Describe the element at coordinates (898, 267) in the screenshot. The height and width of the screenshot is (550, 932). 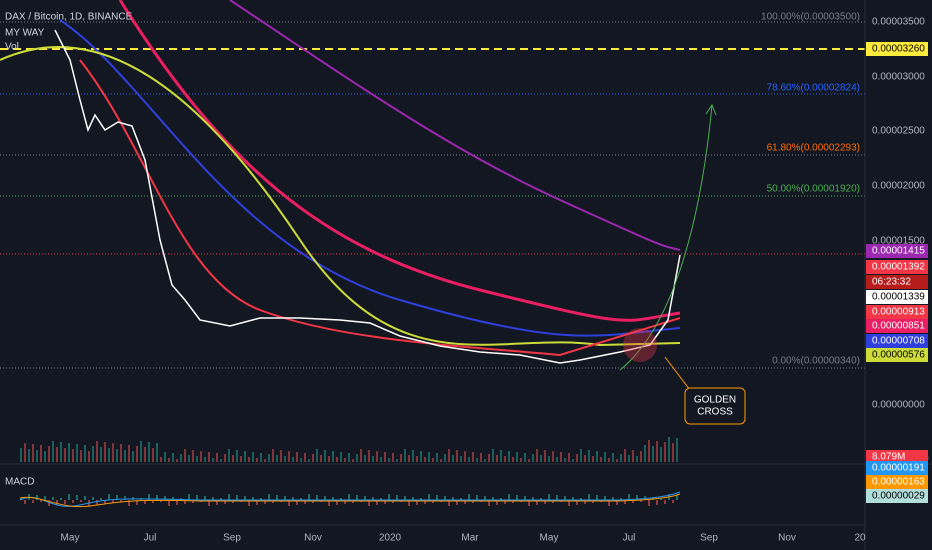
I see `price-badge-text: 0.00001392` at that location.